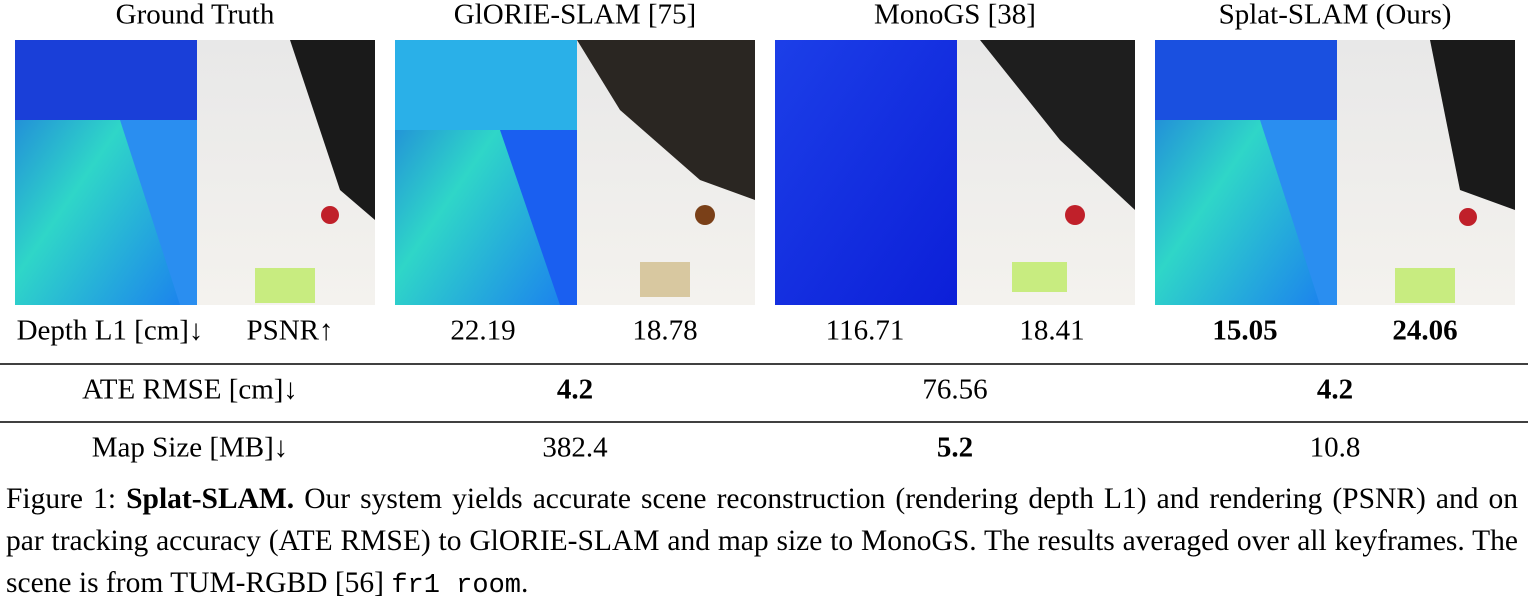 The width and height of the screenshot is (1528, 609). What do you see at coordinates (955, 172) in the screenshot?
I see `panel-monogs` at bounding box center [955, 172].